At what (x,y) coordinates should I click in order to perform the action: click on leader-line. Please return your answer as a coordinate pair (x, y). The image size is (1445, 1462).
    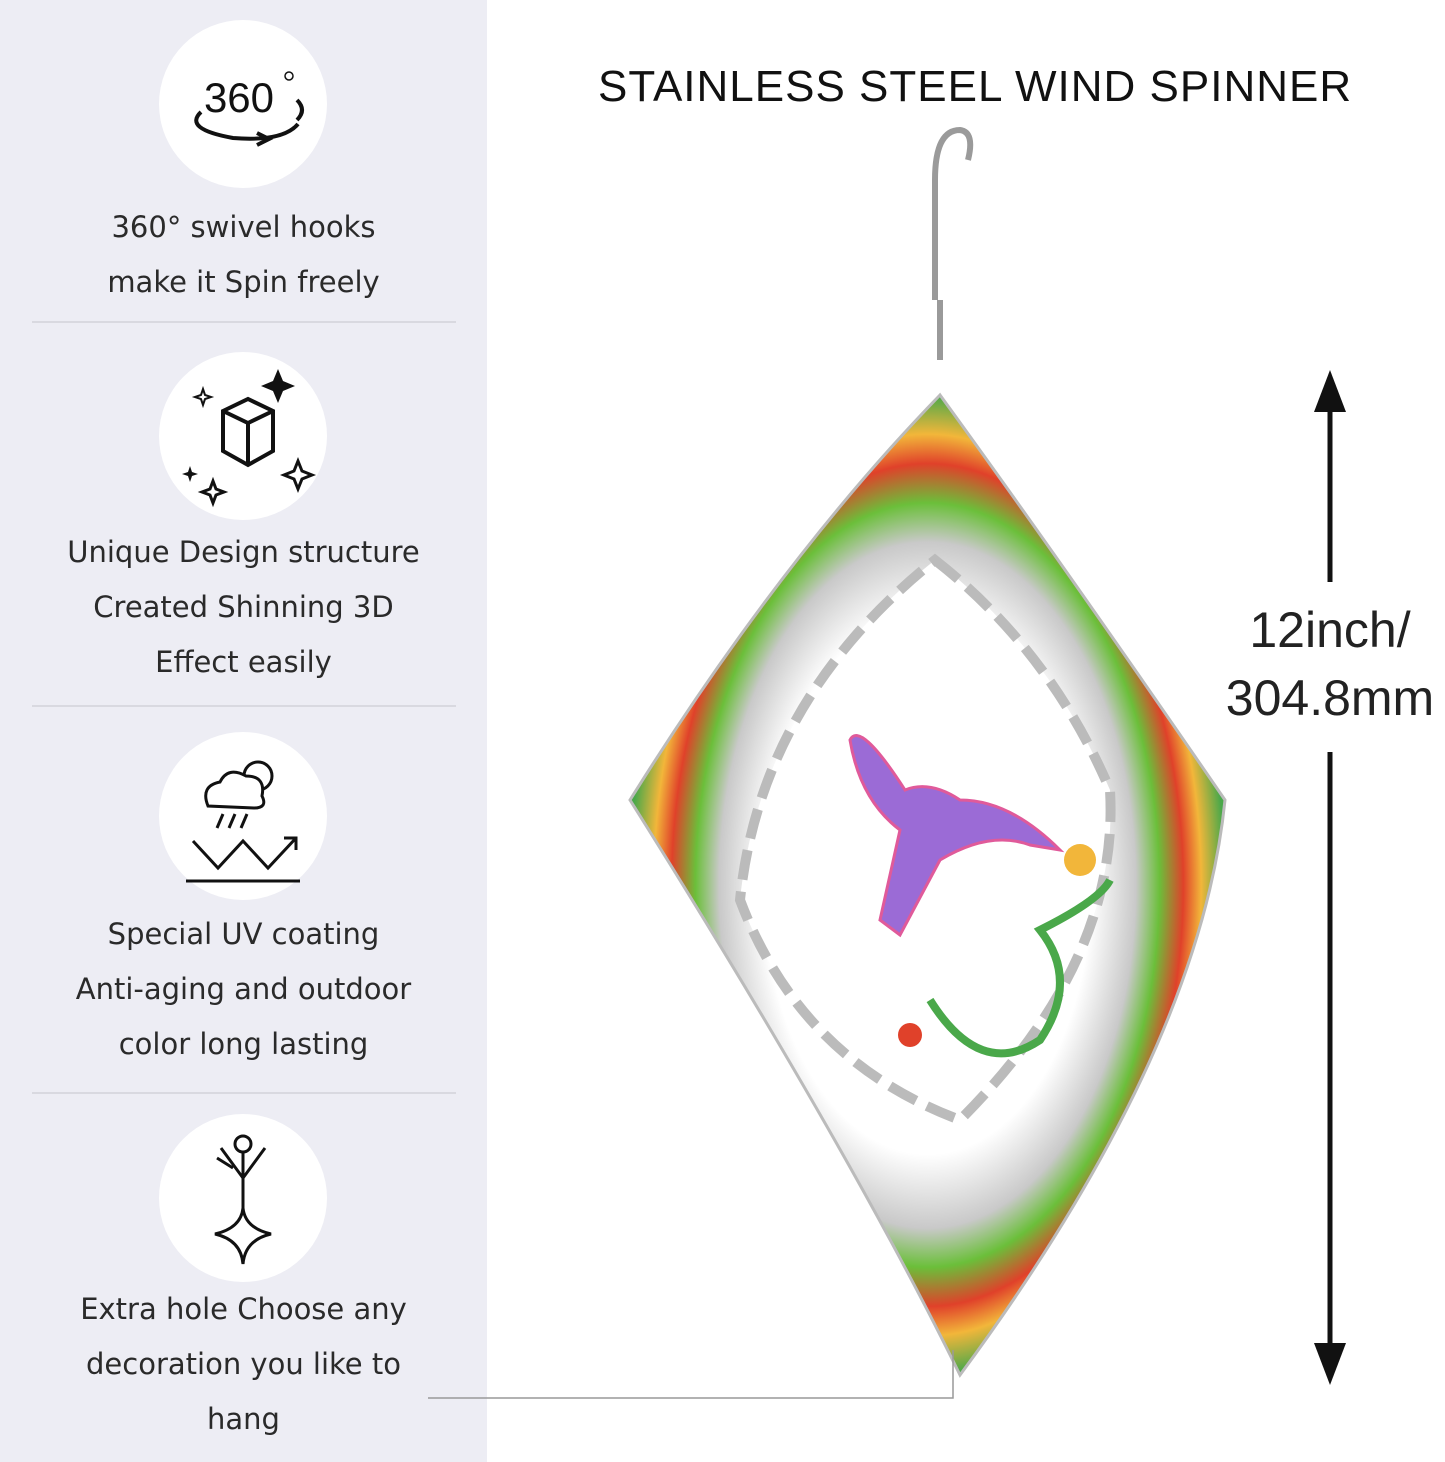
    Looking at the image, I should click on (691, 1374).